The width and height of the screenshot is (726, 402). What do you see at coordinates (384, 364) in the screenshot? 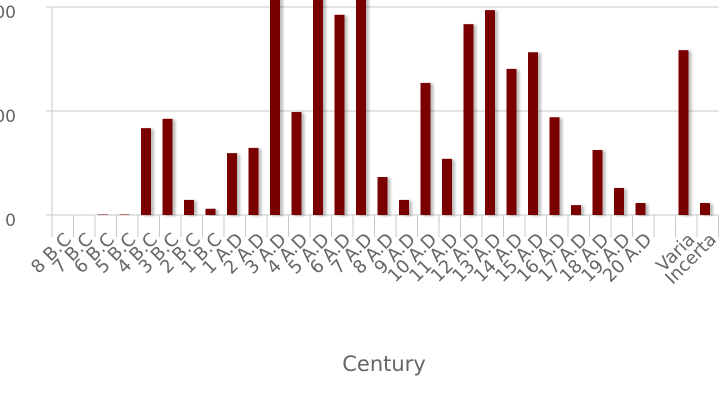
I see `x-axis-title: Century` at bounding box center [384, 364].